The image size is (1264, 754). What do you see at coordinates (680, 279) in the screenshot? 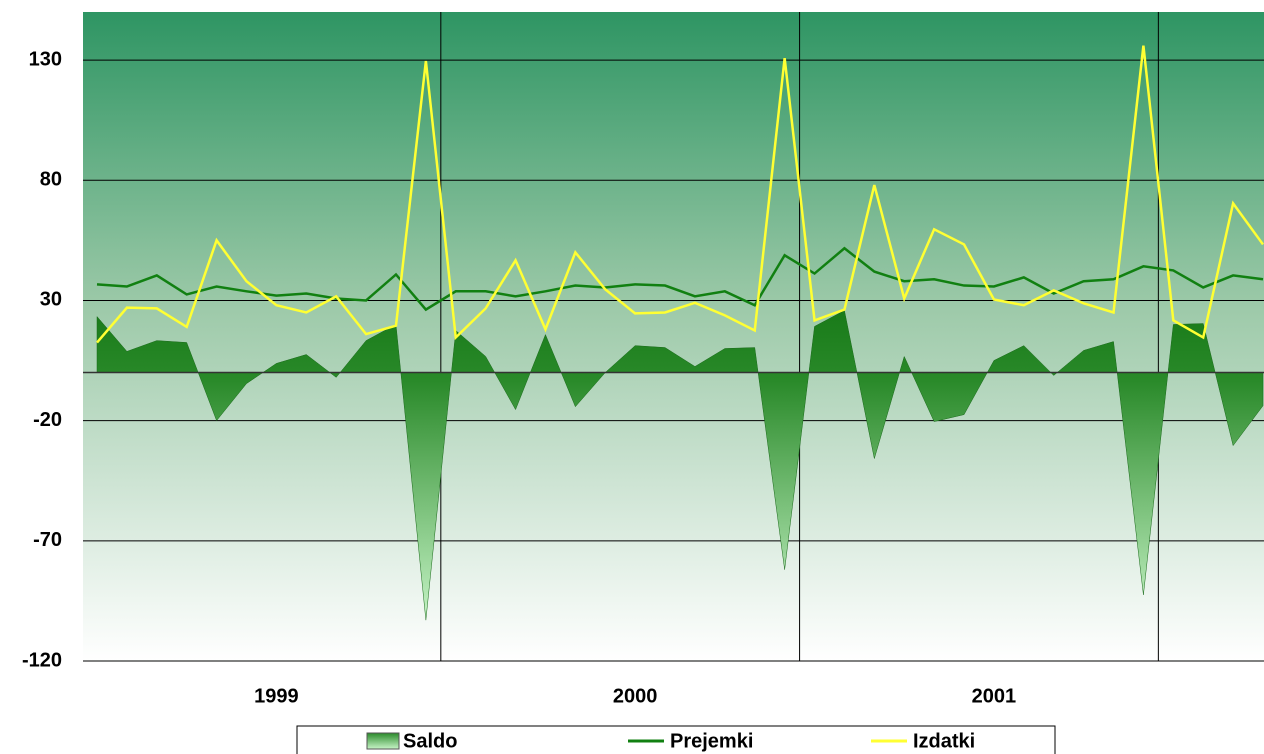
I see `line` at bounding box center [680, 279].